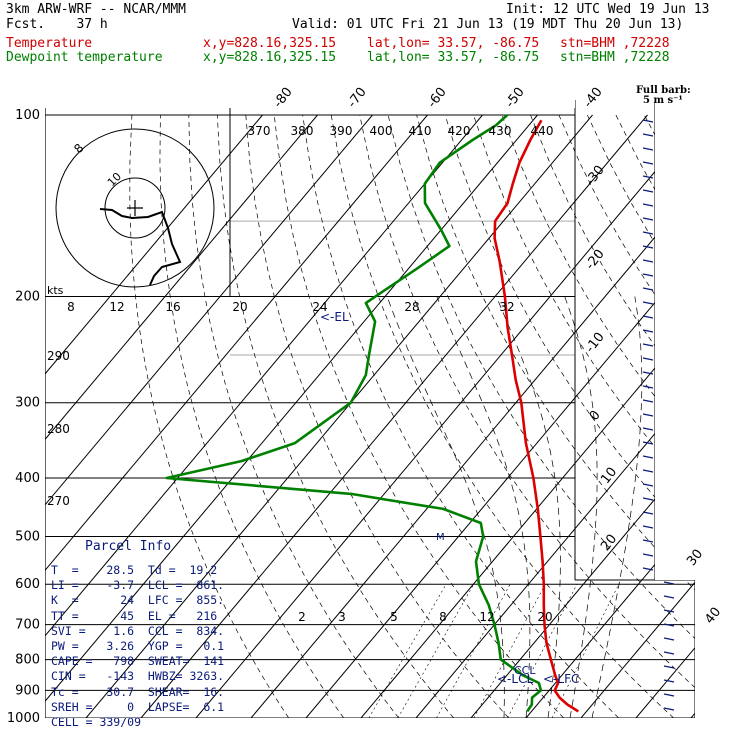 The width and height of the screenshot is (740, 740). Describe the element at coordinates (609, 543) in the screenshot. I see `isotherm-label: 20` at that location.